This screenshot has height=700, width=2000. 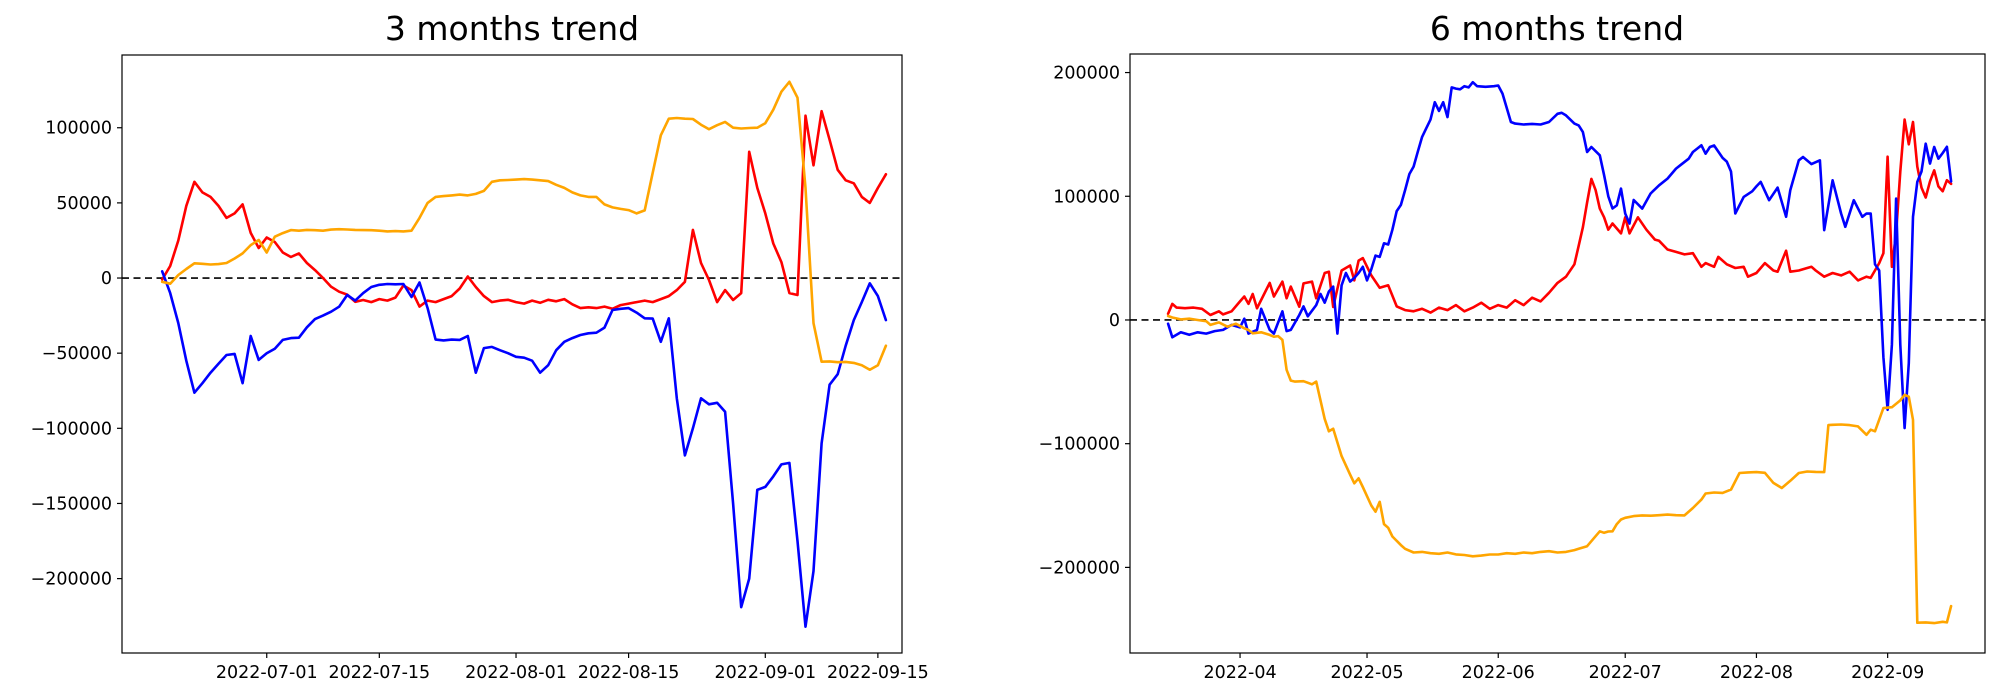 I want to click on x-tick-label: 2022-09-01, so click(x=765, y=673).